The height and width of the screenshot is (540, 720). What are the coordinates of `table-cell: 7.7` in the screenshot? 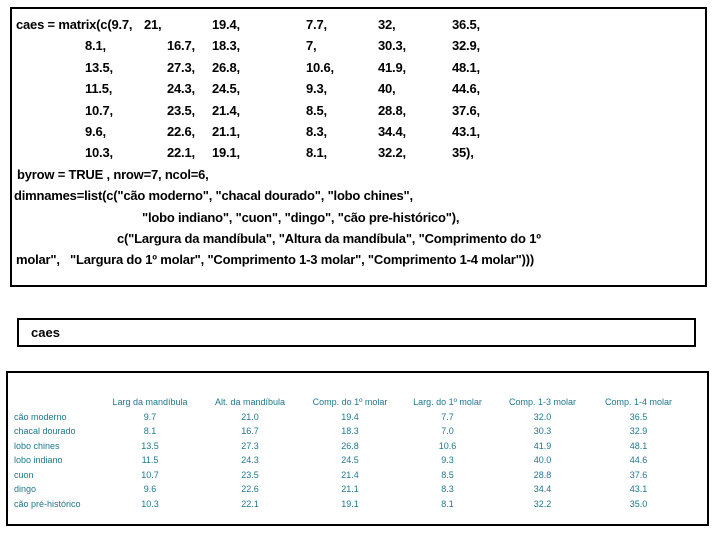 It's located at (447, 416).